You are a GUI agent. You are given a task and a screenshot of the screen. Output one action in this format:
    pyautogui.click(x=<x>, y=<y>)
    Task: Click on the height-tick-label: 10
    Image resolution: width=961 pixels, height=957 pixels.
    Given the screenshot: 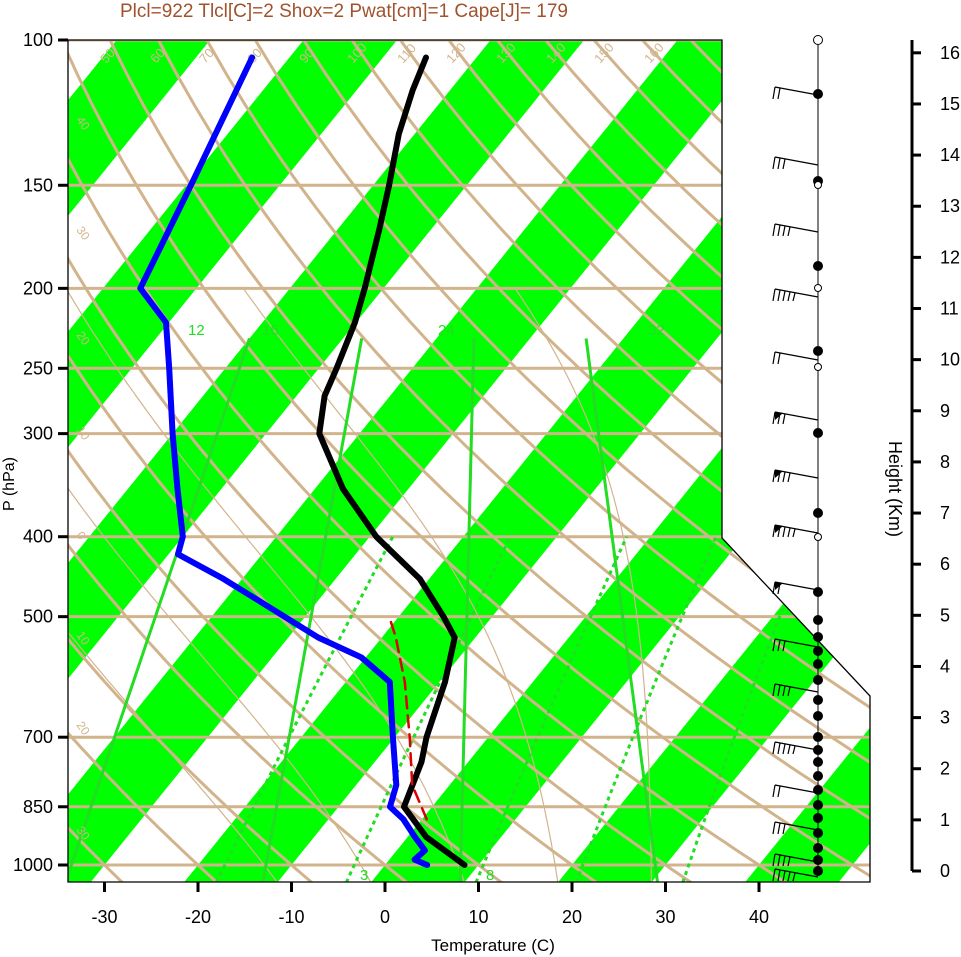 What is the action you would take?
    pyautogui.click(x=950, y=360)
    